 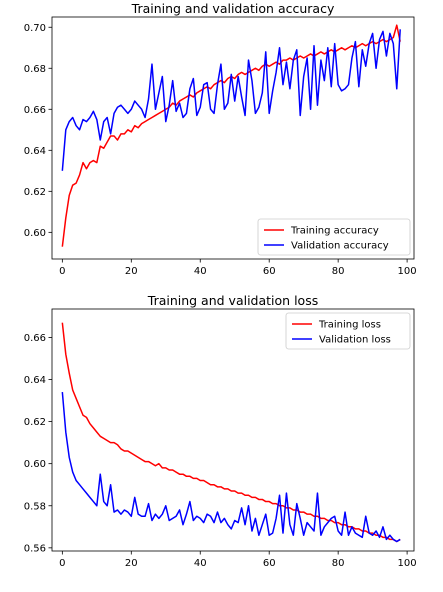 What do you see at coordinates (349, 325) in the screenshot?
I see `legend-label: Training loss` at bounding box center [349, 325].